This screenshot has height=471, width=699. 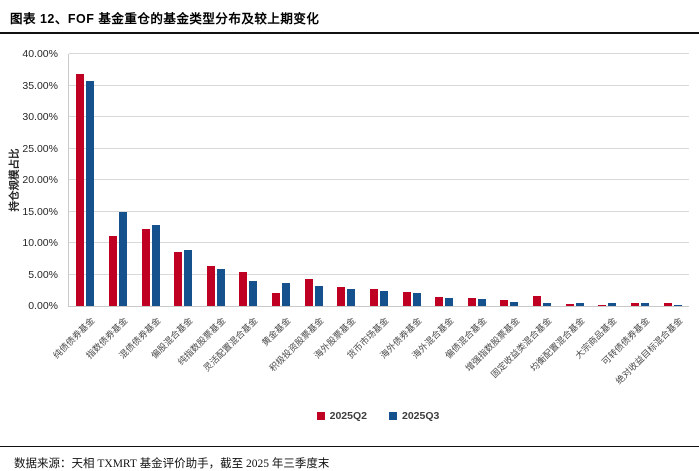 What do you see at coordinates (421, 416) in the screenshot?
I see `legend-label-2025q3: 2025Q3` at bounding box center [421, 416].